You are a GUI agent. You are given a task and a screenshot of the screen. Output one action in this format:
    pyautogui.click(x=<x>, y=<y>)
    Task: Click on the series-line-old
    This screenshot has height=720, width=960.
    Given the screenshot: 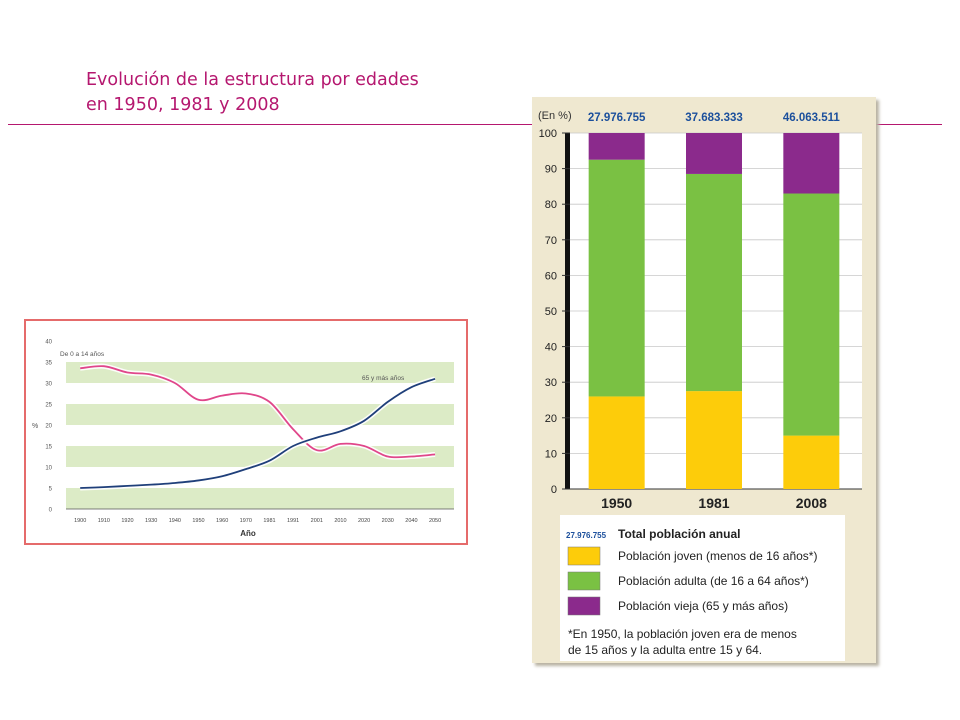 What is the action you would take?
    pyautogui.click(x=258, y=433)
    